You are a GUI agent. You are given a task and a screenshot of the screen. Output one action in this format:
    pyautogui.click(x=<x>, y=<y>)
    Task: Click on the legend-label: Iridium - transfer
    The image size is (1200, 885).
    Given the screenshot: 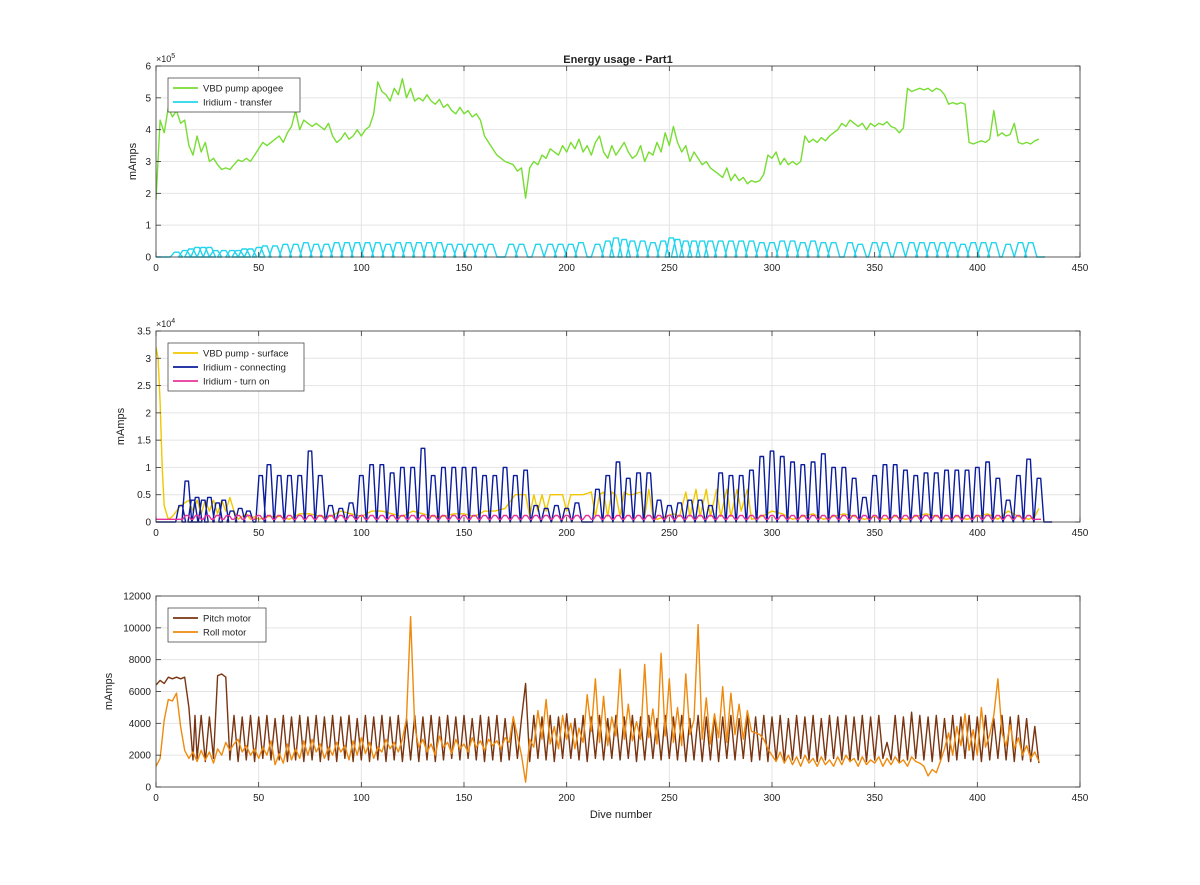 What is the action you would take?
    pyautogui.click(x=237, y=103)
    